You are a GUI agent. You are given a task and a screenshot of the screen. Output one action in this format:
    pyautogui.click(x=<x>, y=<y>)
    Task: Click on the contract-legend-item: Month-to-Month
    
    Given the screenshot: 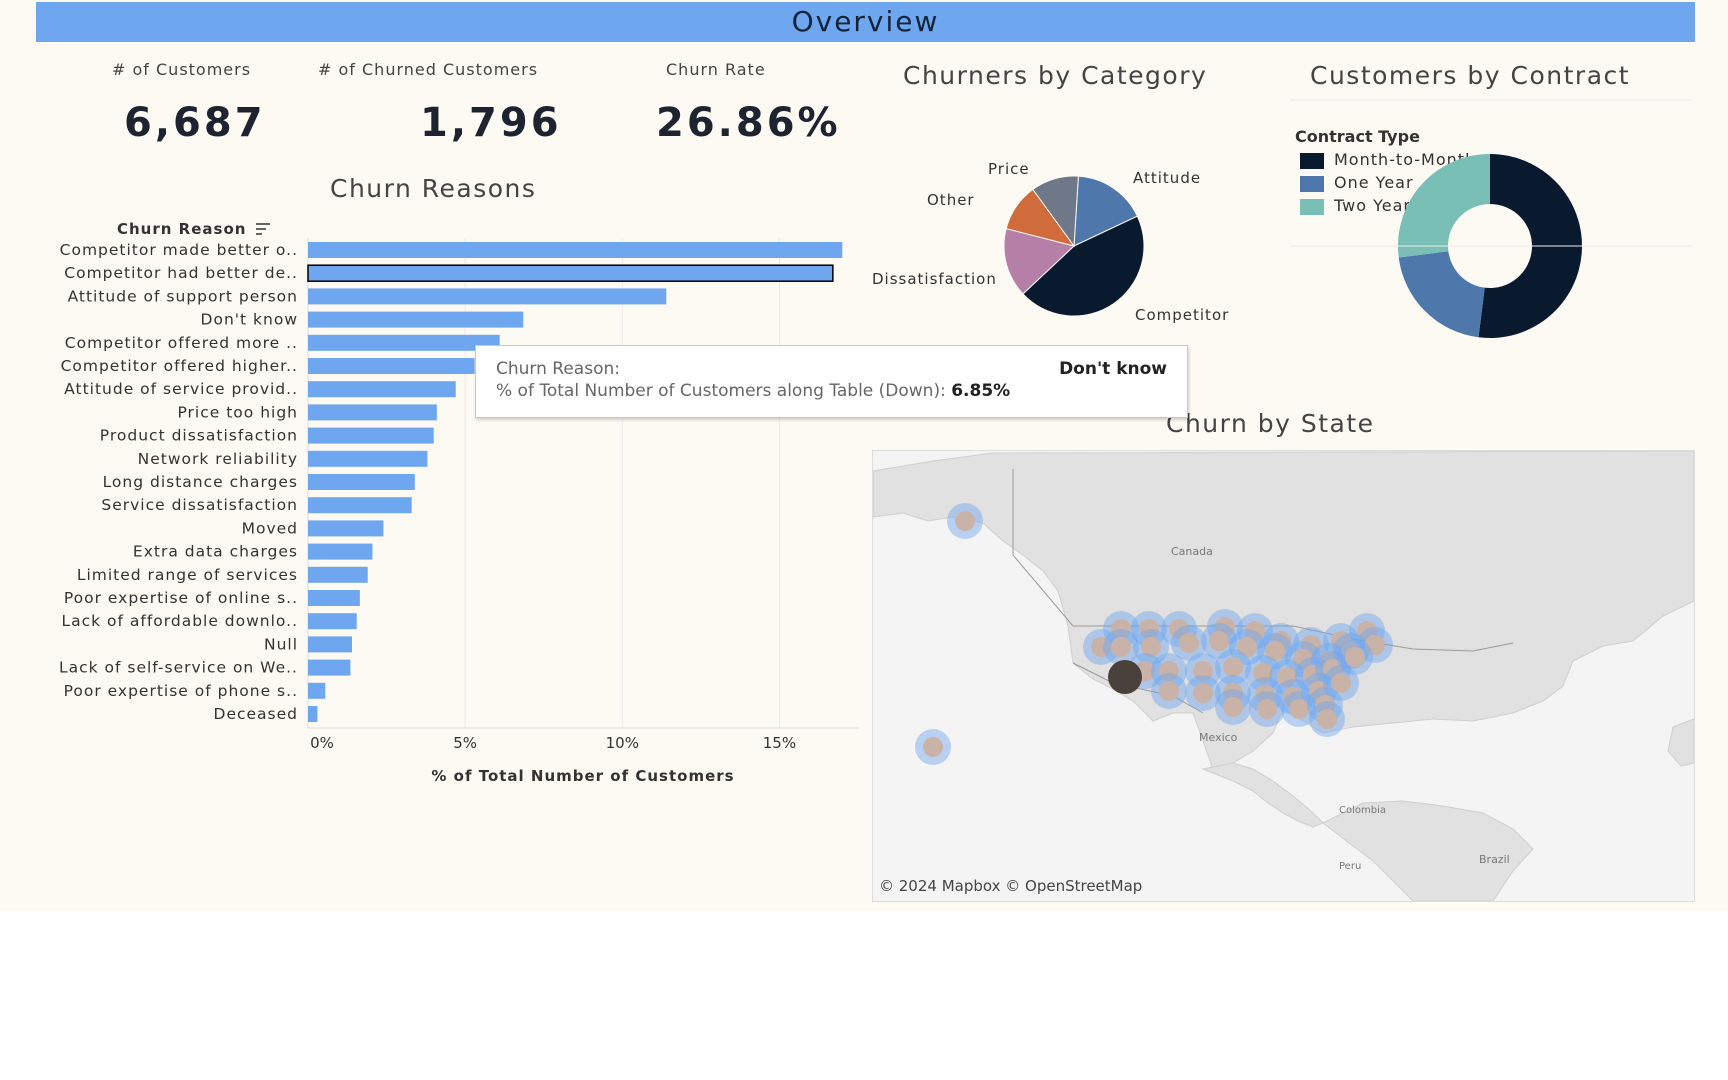 What is the action you would take?
    pyautogui.click(x=1388, y=159)
    